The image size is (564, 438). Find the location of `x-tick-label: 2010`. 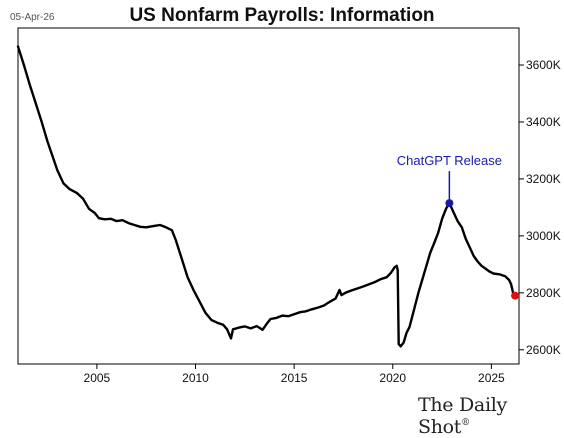

x-tick-label: 2010 is located at coordinates (195, 378).